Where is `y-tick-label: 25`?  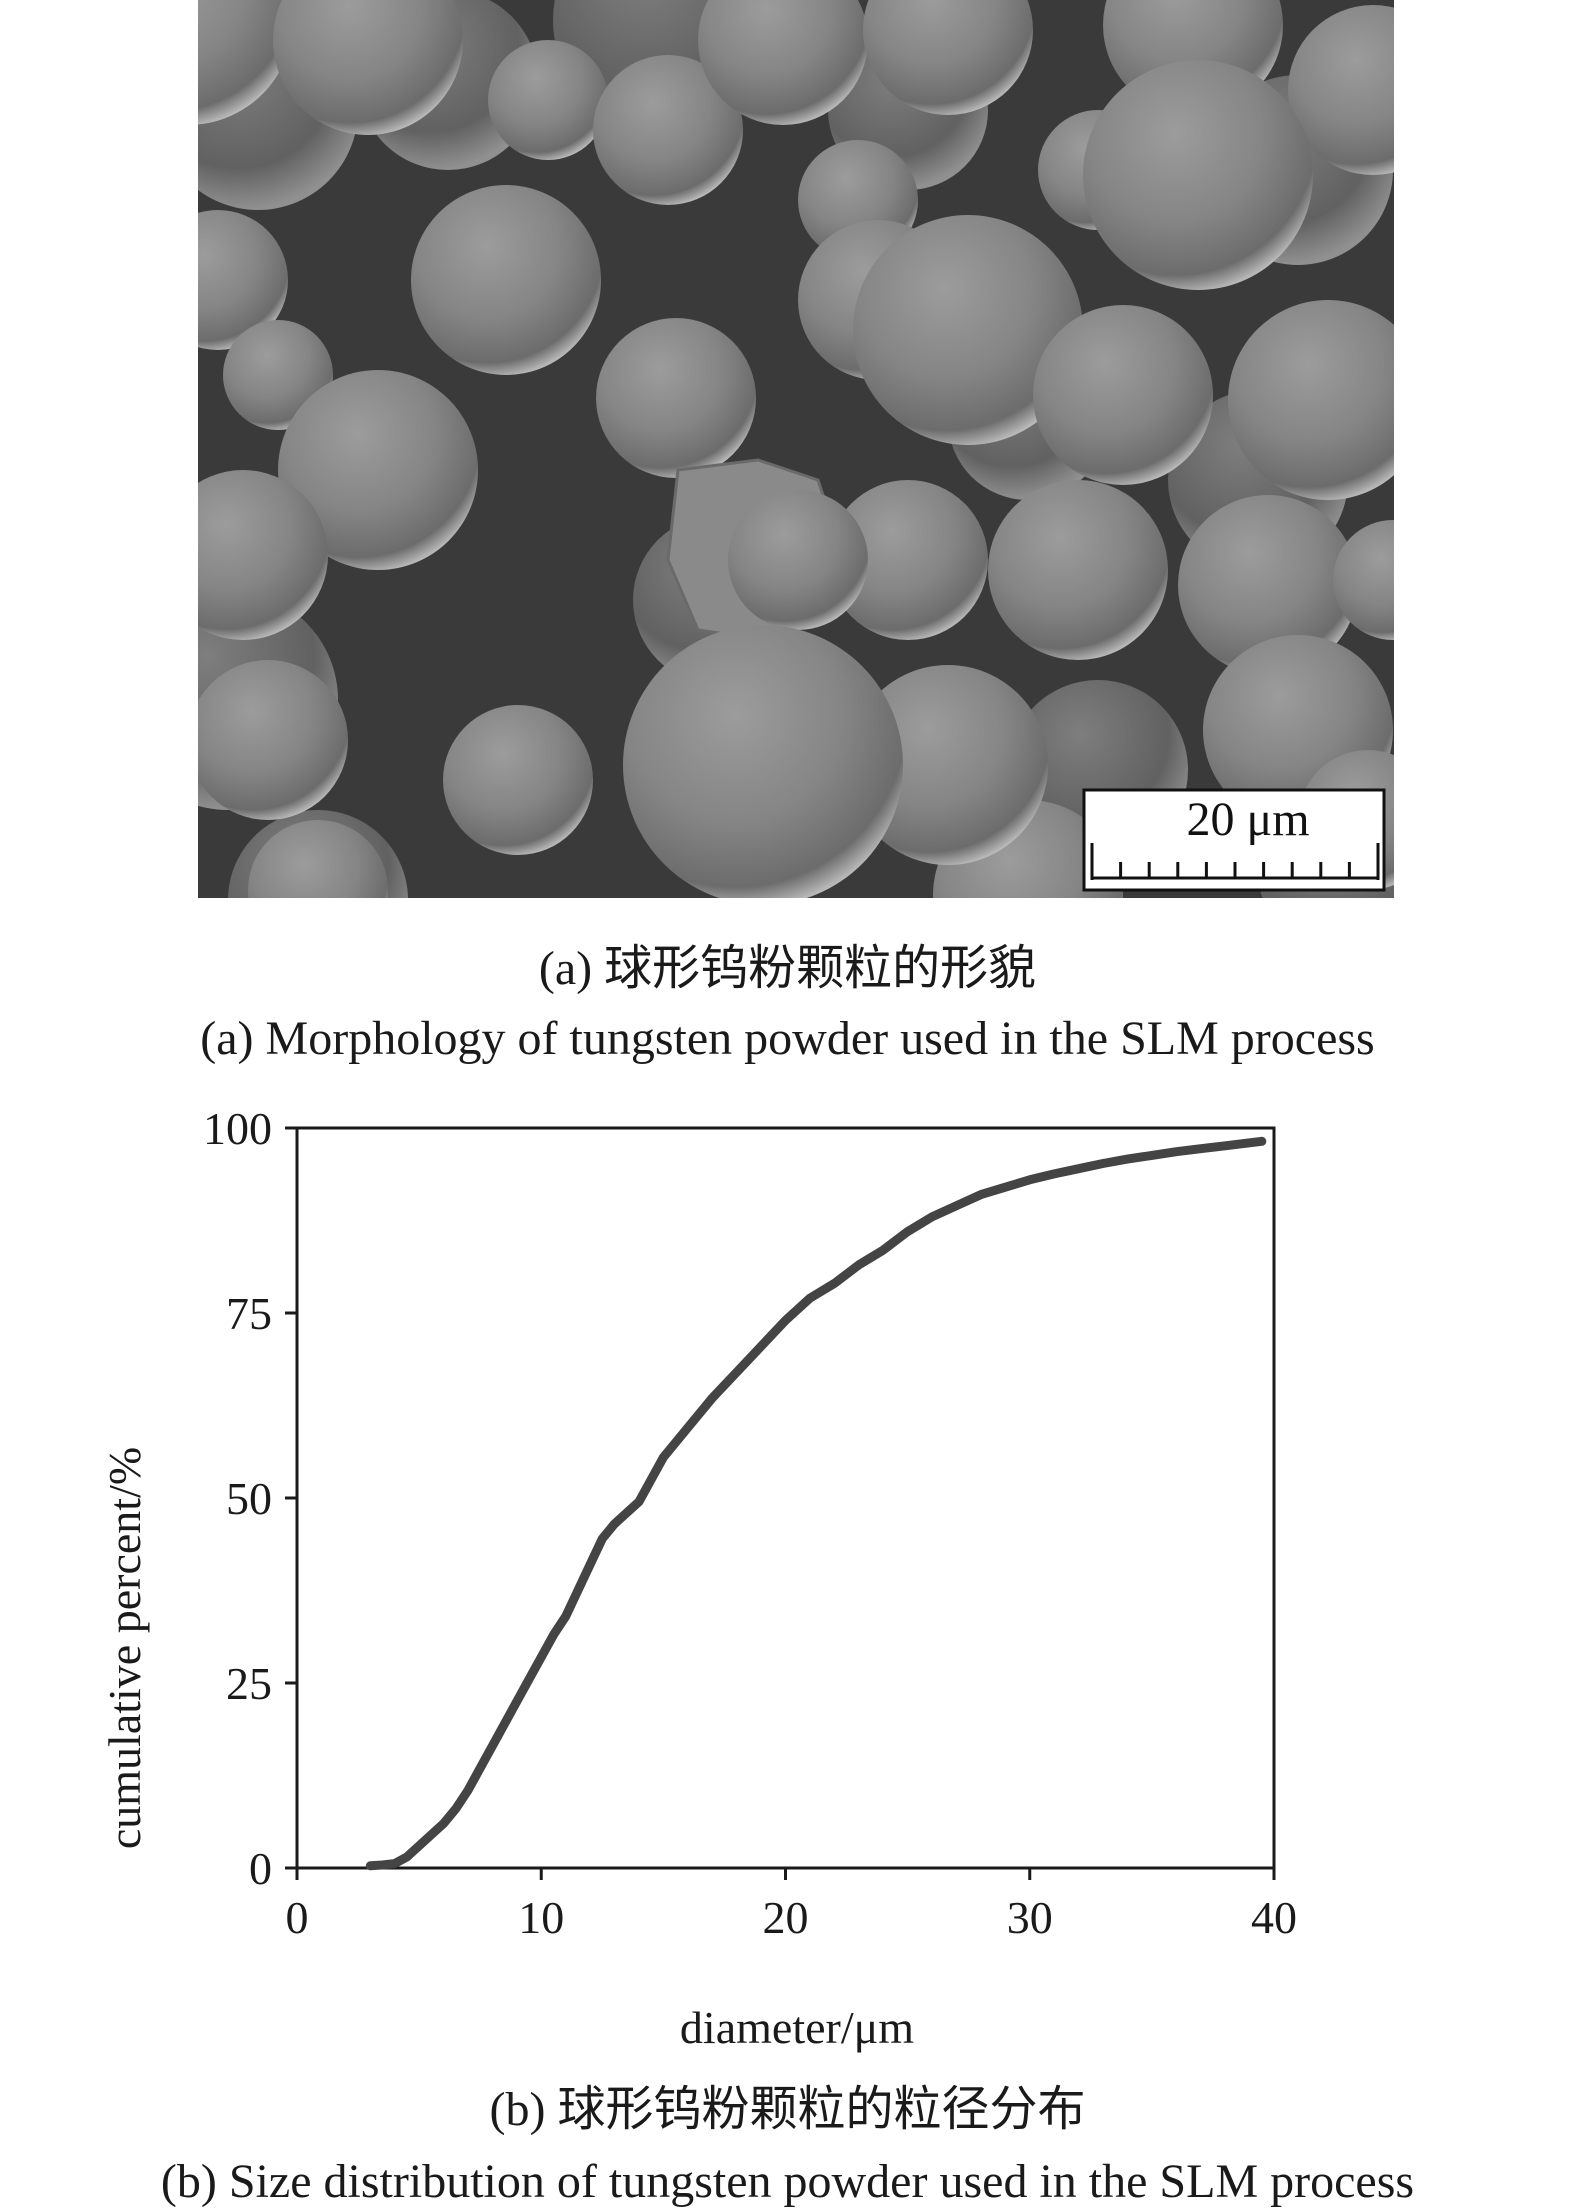 y-tick-label: 25 is located at coordinates (249, 1683).